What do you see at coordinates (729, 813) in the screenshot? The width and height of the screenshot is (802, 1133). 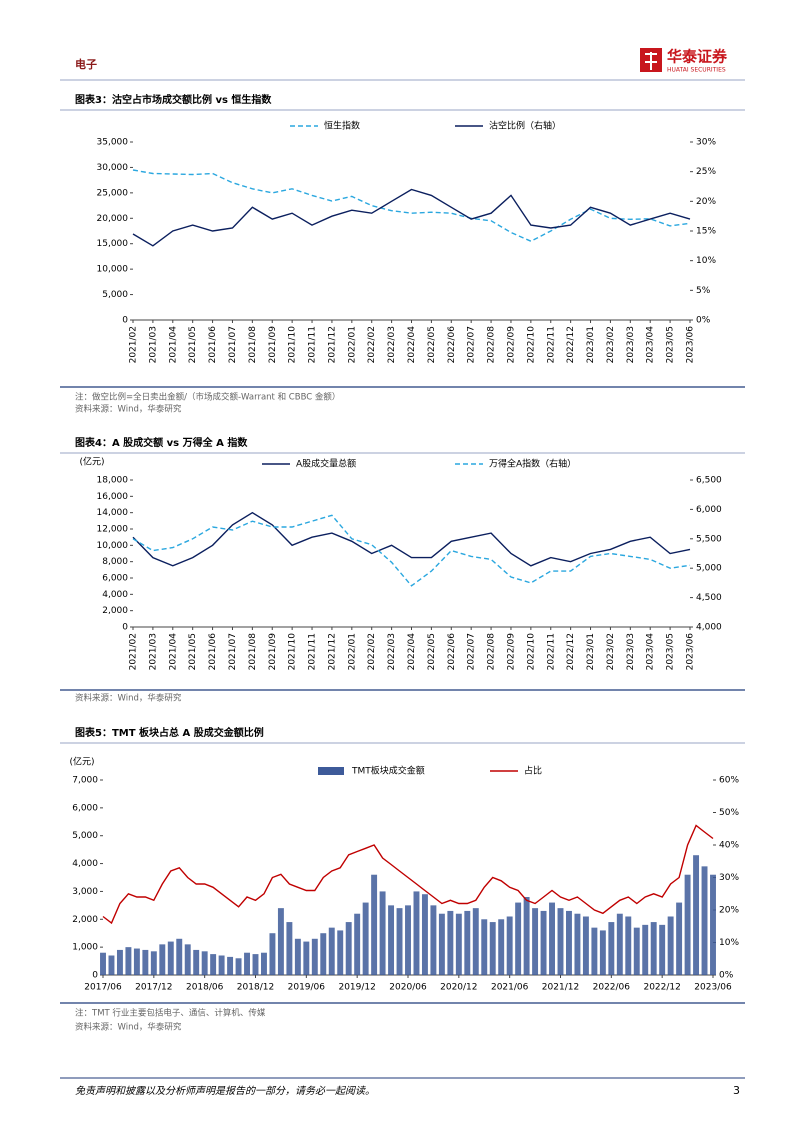 I see `y2-tick-label: 50%` at bounding box center [729, 813].